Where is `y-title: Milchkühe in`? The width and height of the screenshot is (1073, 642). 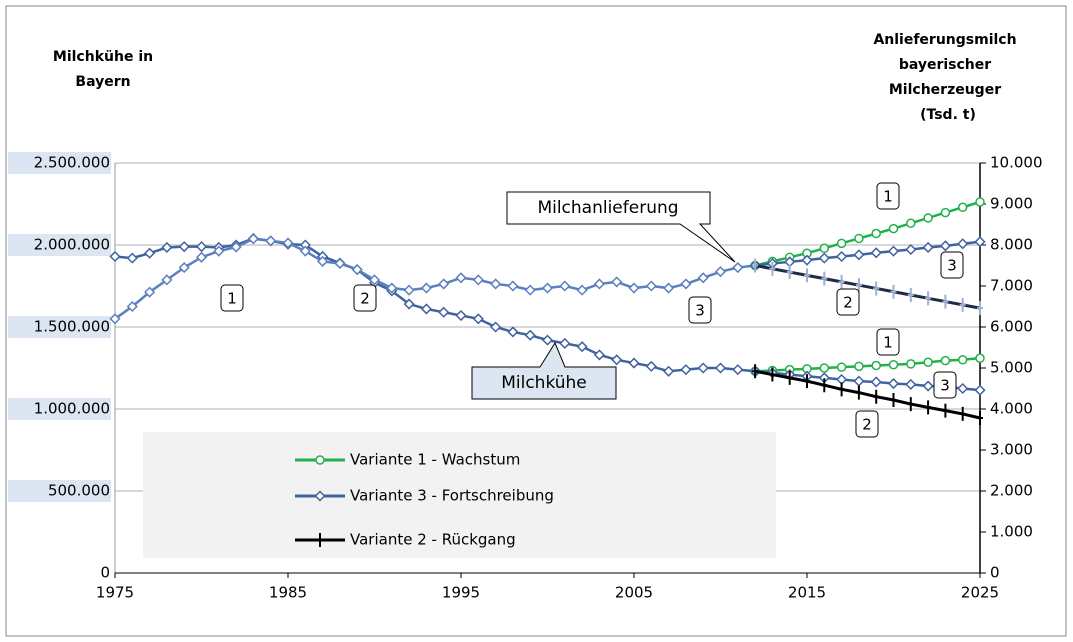 y-title: Milchkühe in is located at coordinates (103, 57).